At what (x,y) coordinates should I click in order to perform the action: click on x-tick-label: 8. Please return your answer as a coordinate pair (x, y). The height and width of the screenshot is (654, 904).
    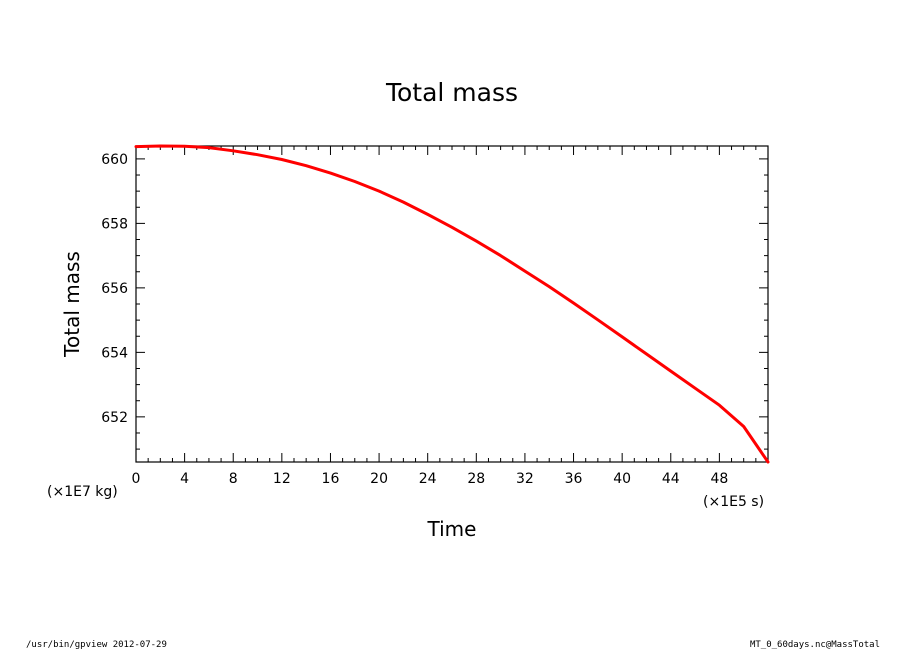
    Looking at the image, I should click on (233, 479).